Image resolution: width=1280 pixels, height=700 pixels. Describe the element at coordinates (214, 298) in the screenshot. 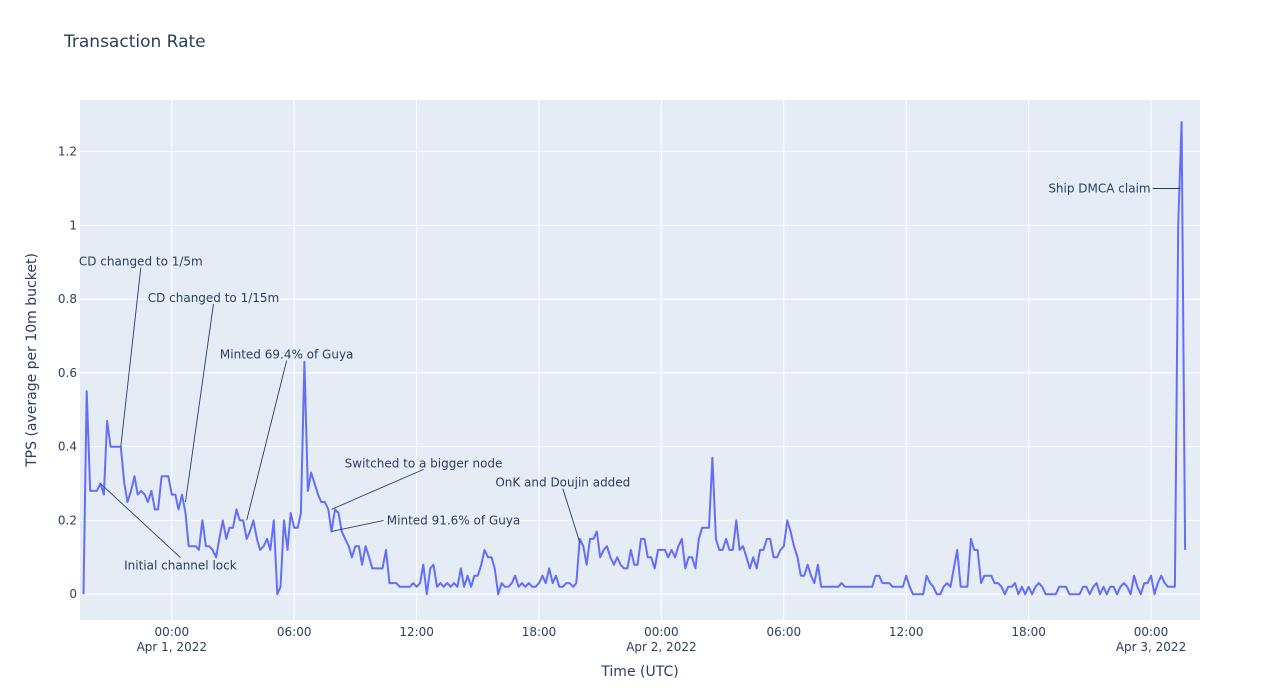

I see `annotation-label: CD changed to 1/15m` at that location.